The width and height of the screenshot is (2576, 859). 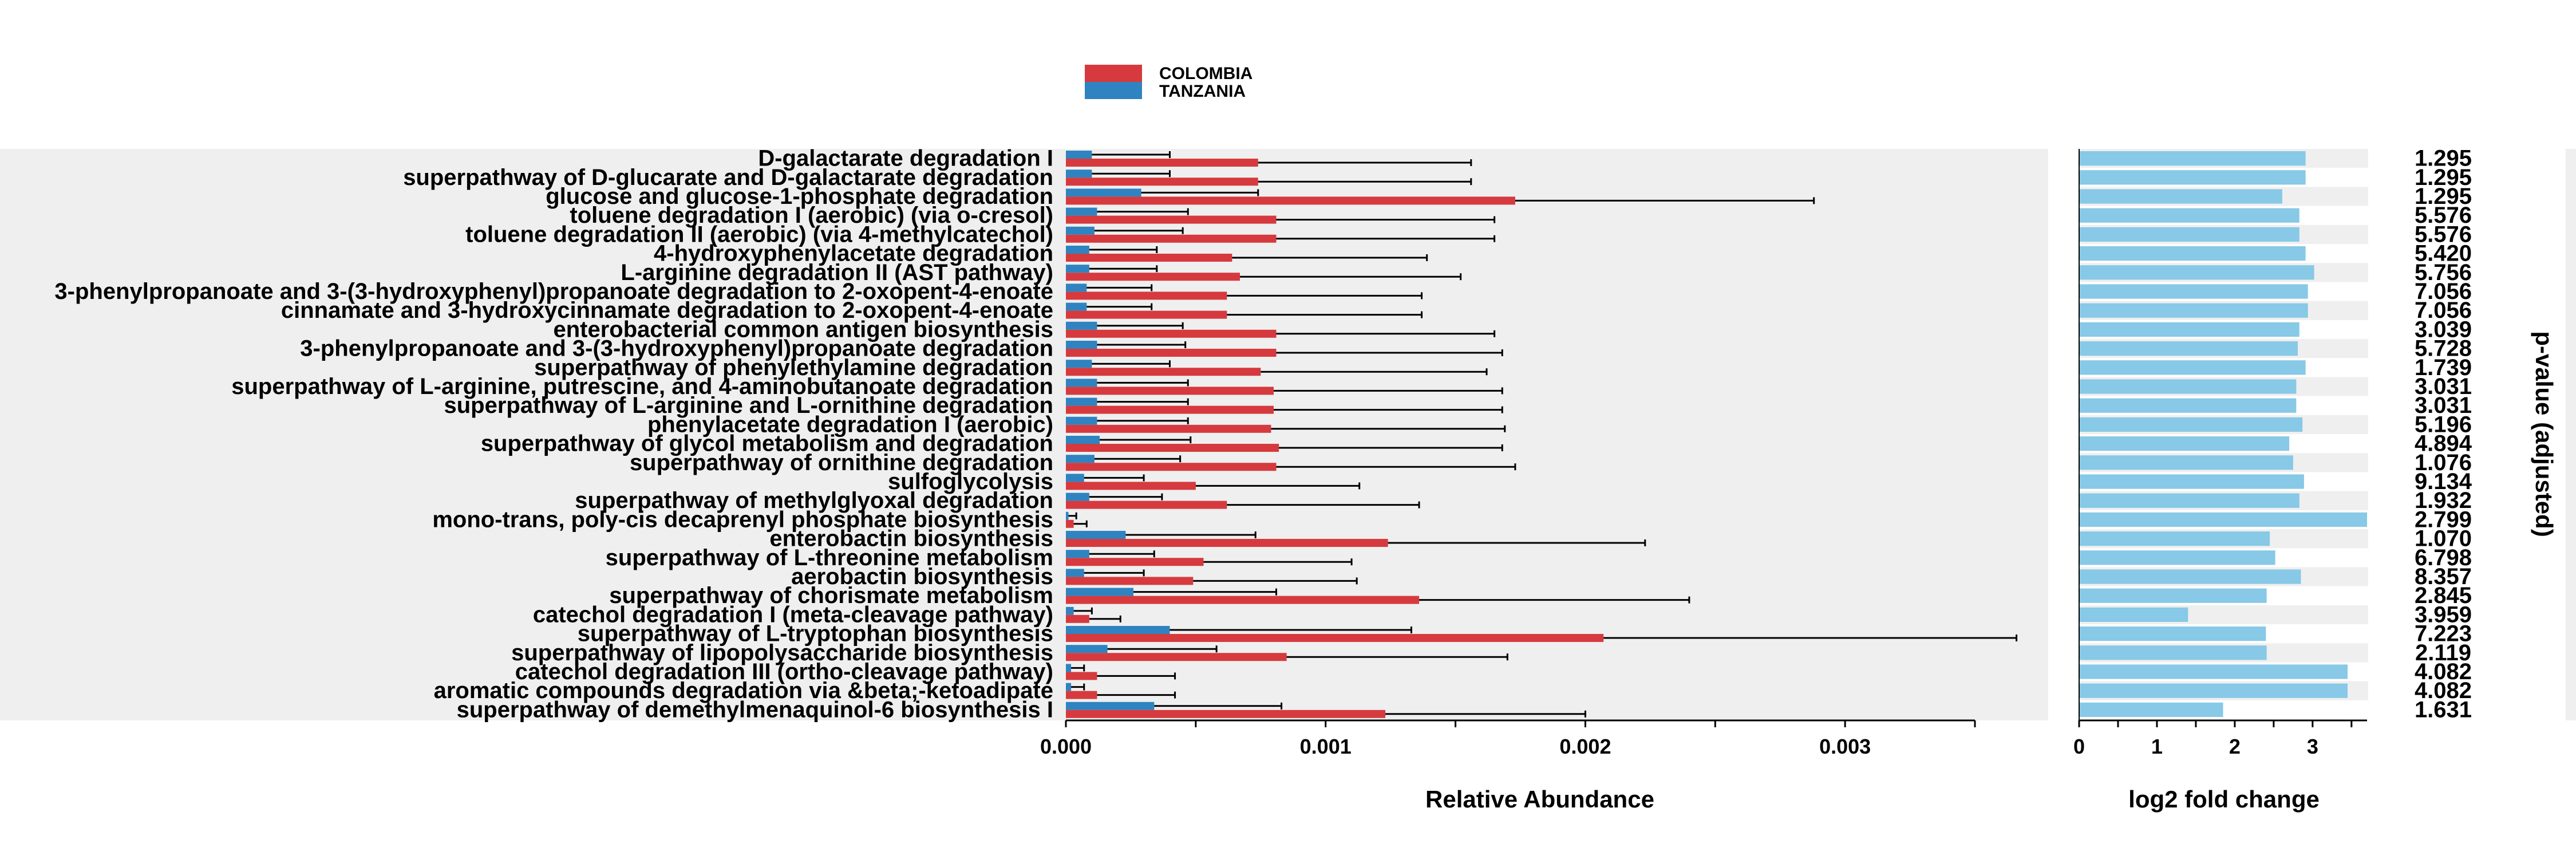 I want to click on pathway-label: aerobactin biosynthesis, so click(x=922, y=576).